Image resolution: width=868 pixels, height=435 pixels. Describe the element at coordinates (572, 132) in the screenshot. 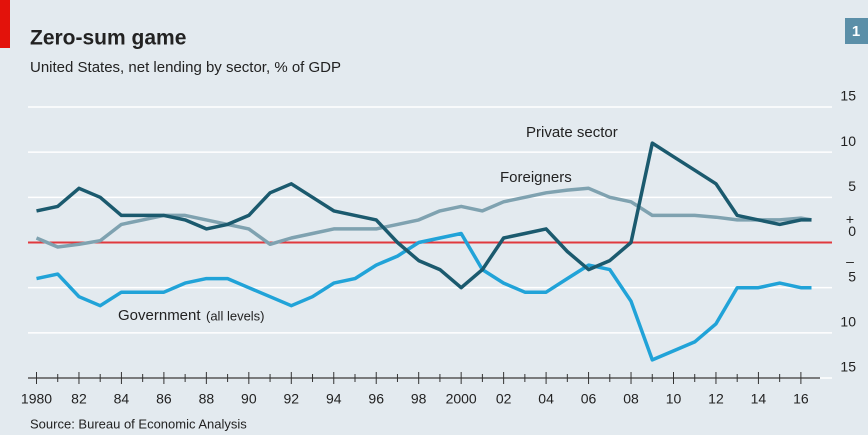

I see `annotation: Private sector` at that location.